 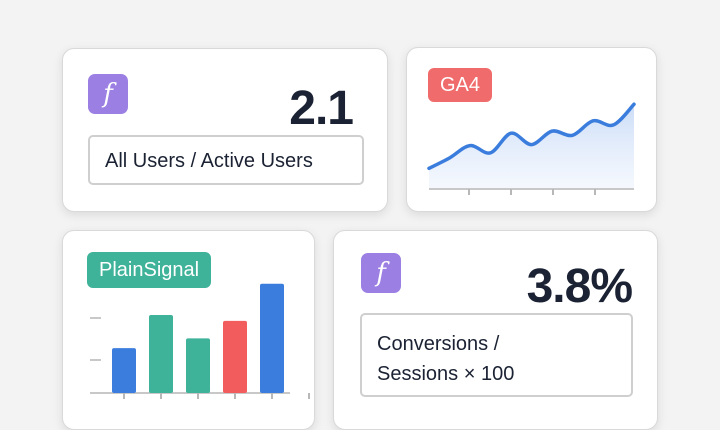 I want to click on metric-value: 3.8%, so click(x=579, y=286).